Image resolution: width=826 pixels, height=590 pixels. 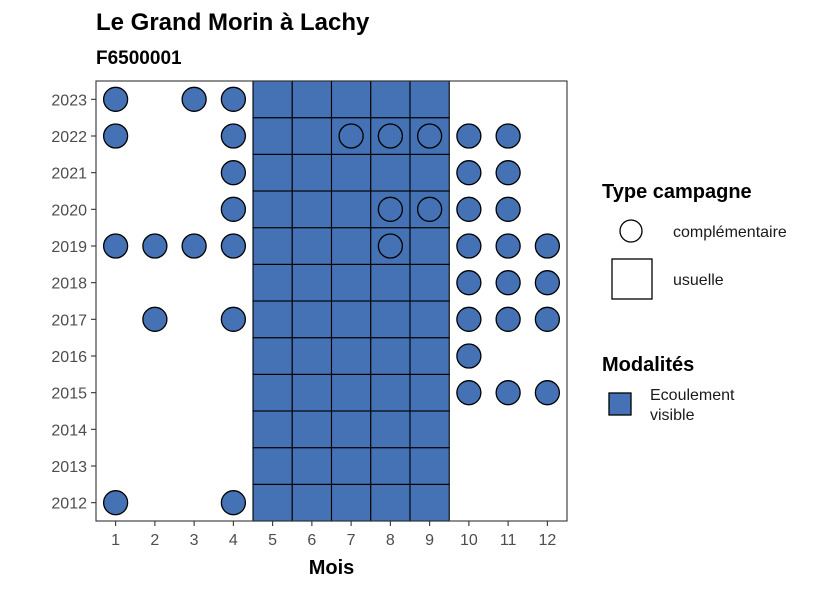 What do you see at coordinates (69, 247) in the screenshot?
I see `y-tick-label-2019: 2019` at bounding box center [69, 247].